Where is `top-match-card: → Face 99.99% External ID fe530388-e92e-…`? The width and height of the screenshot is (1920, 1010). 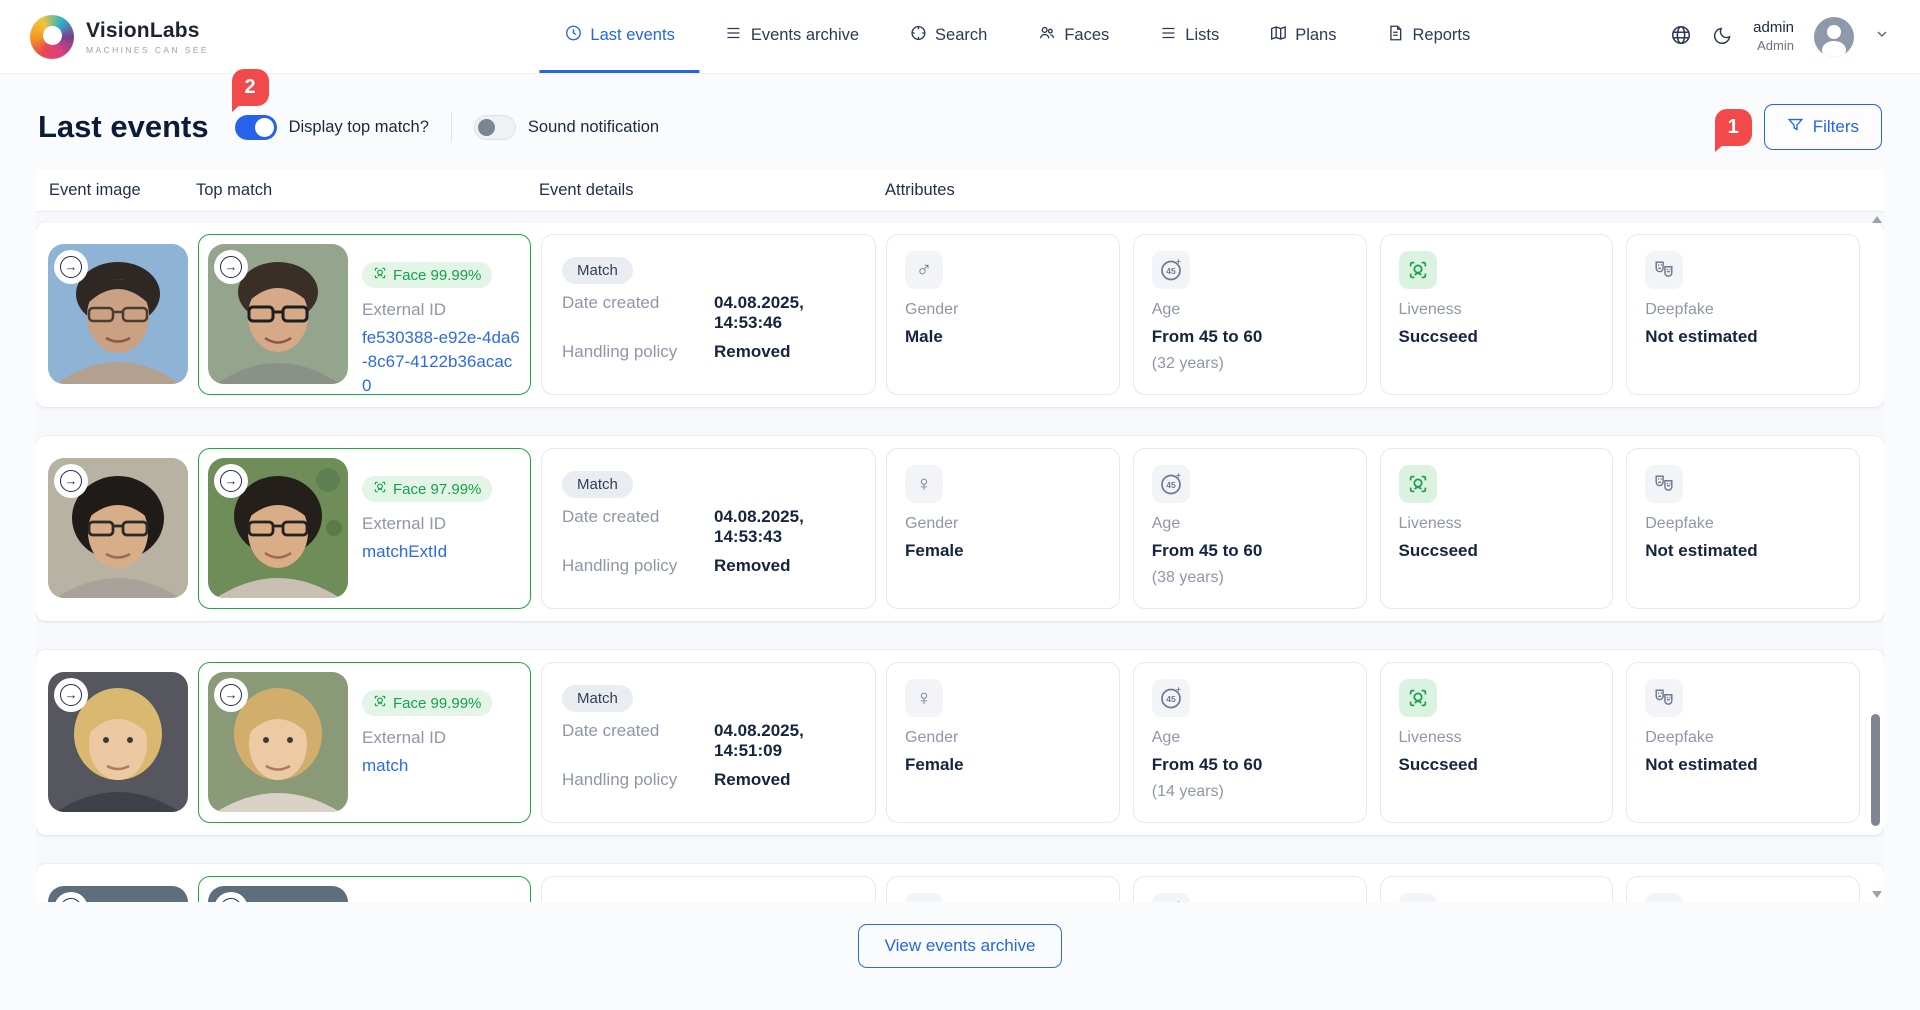 top-match-card: → Face 99.99% External ID fe530388-e92e-… is located at coordinates (364, 314).